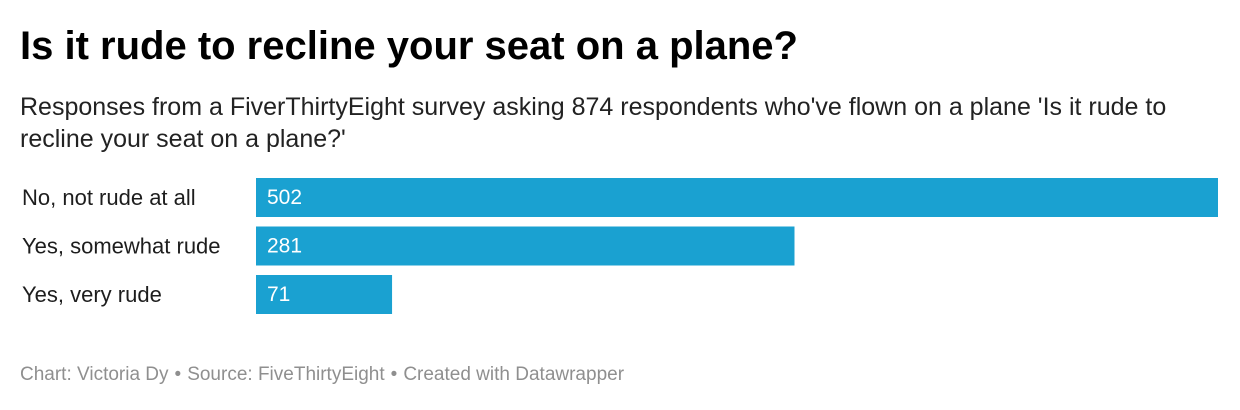 The image size is (1240, 410). What do you see at coordinates (278, 294) in the screenshot?
I see `value-label-yes-very-rude: 71` at bounding box center [278, 294].